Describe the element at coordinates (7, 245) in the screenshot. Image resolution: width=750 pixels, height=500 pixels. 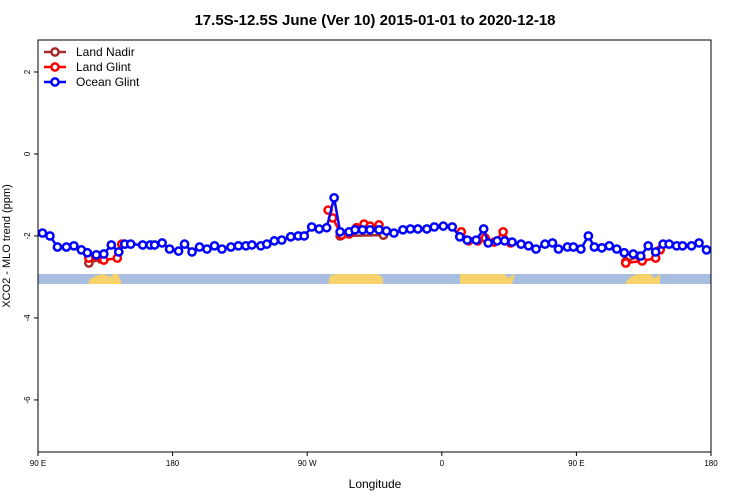
I see `y-axis-label: XCO2 - MLO trend (ppm)` at that location.